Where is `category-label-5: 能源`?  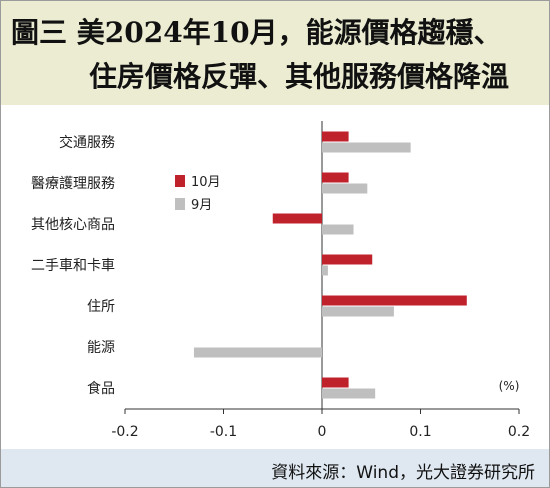
category-label-5: 能源 is located at coordinates (101, 348).